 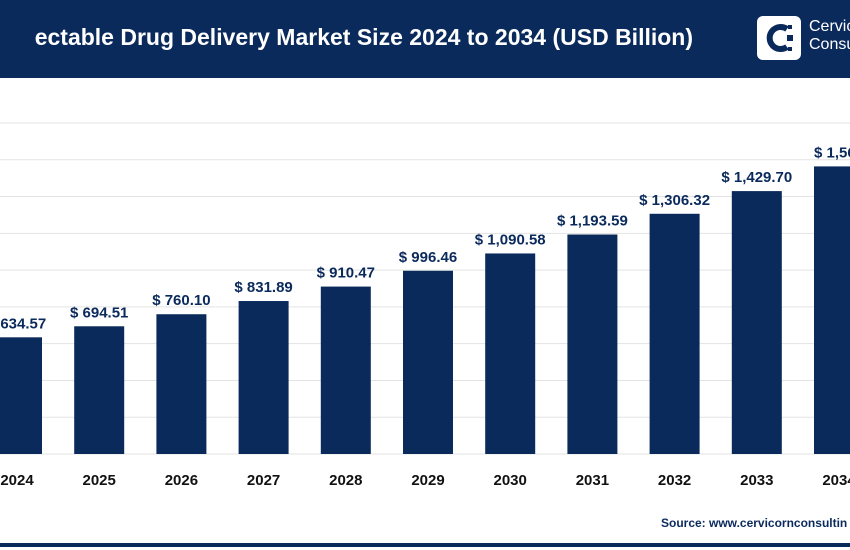 I want to click on bar-2034, so click(x=832, y=310).